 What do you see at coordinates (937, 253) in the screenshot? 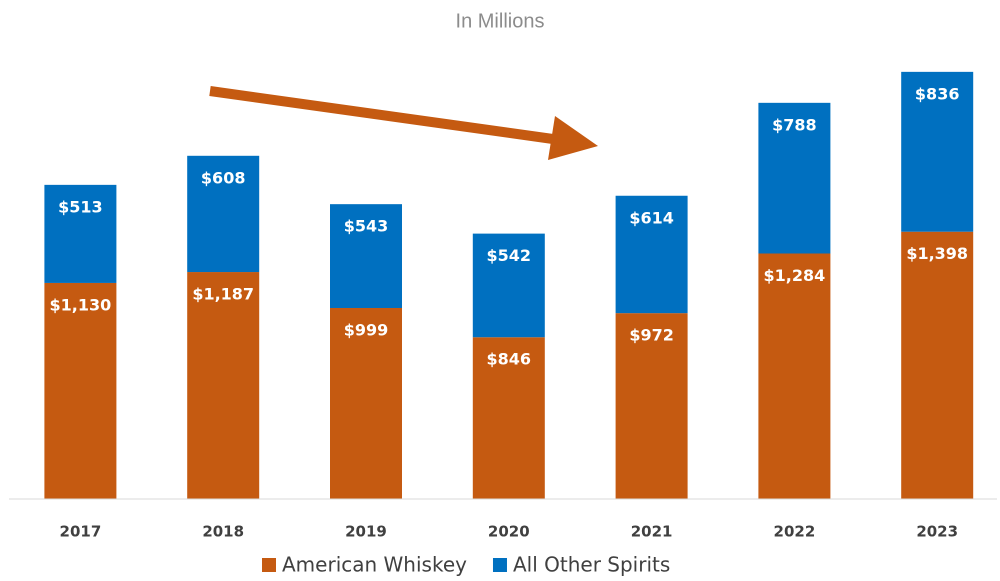
I see `data-label: $1,398` at bounding box center [937, 253].